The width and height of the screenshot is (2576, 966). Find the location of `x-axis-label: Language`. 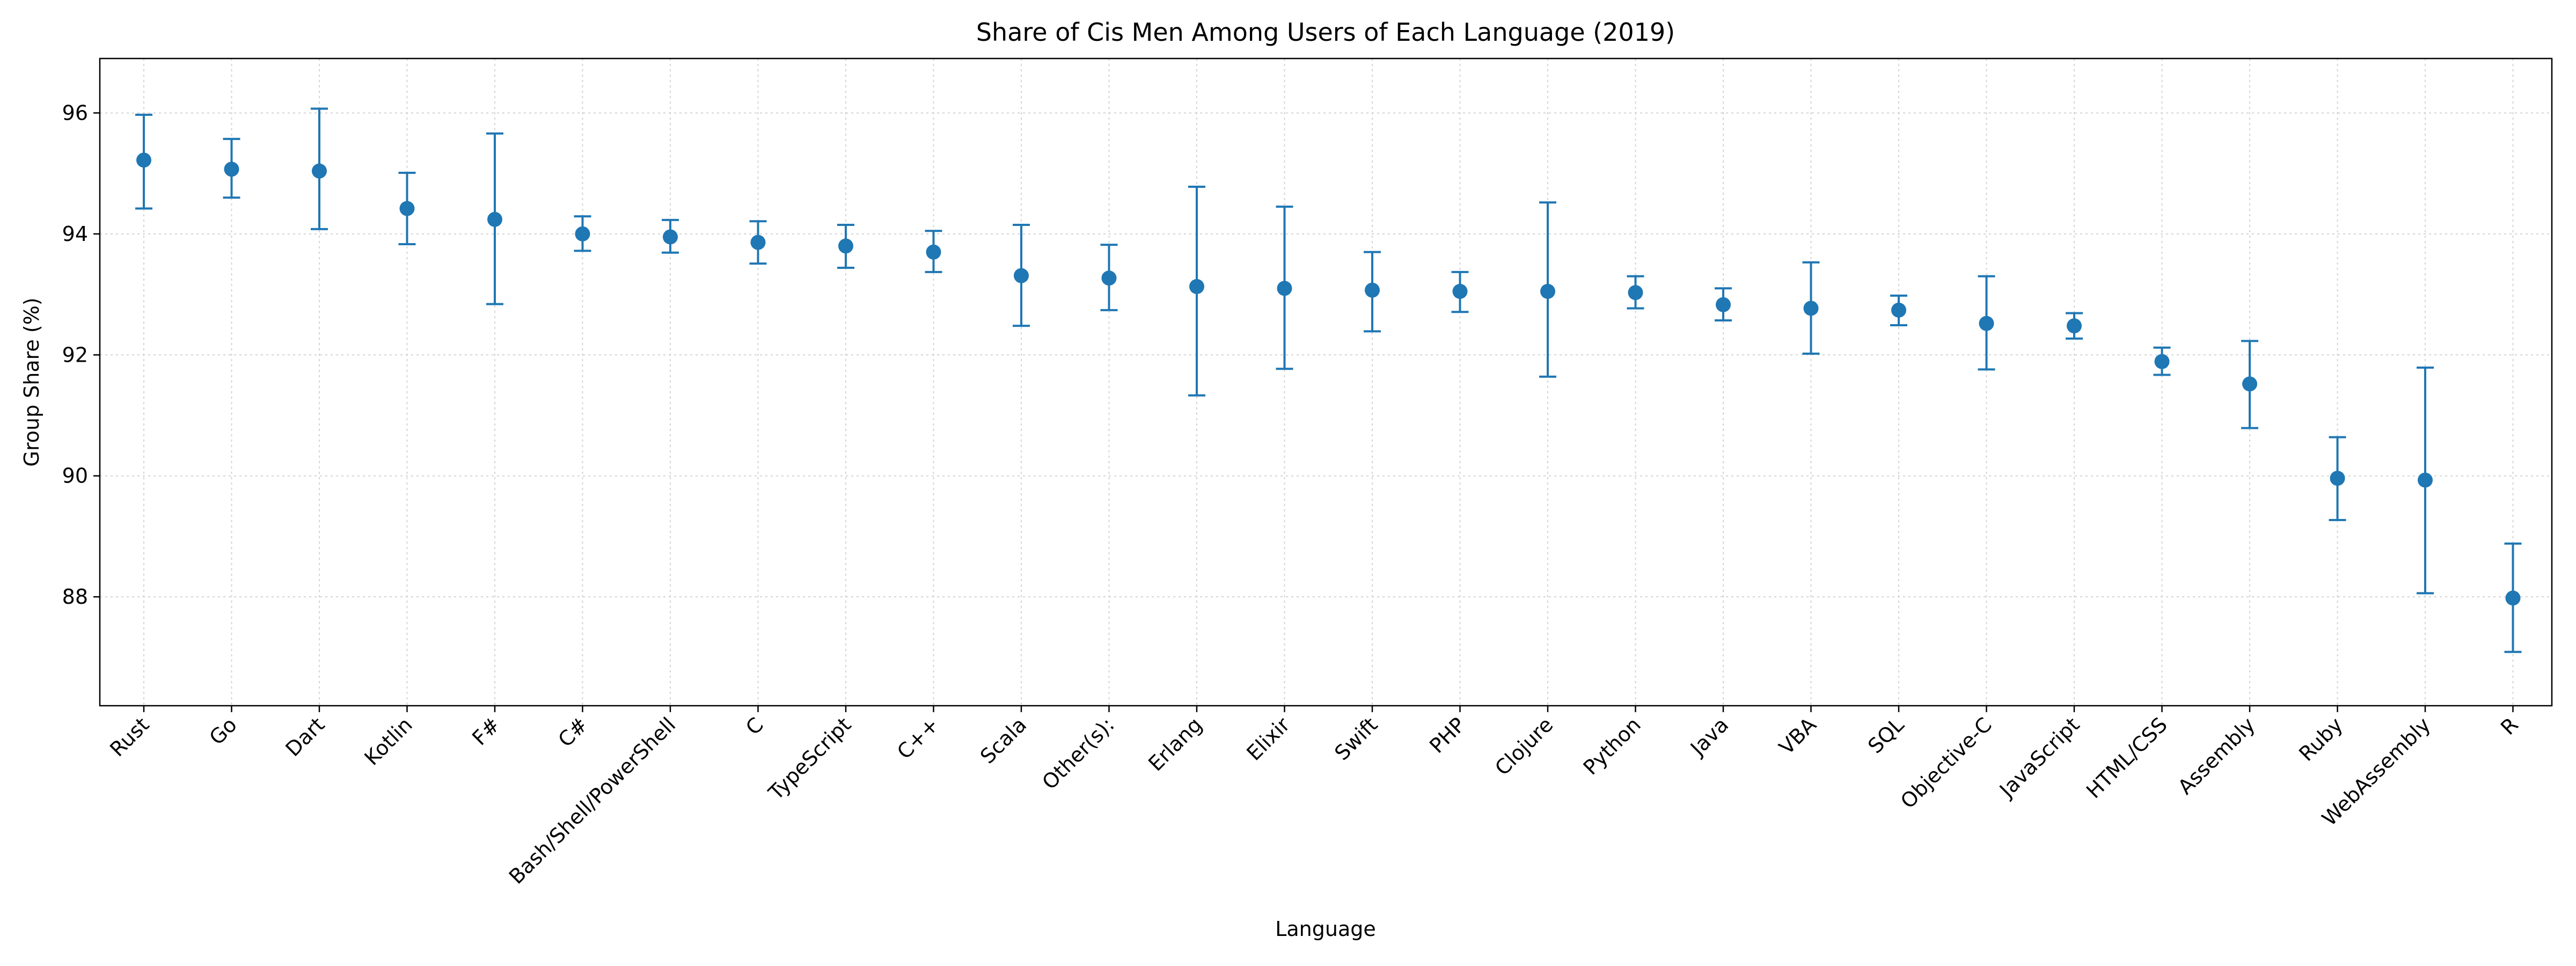

x-axis-label: Language is located at coordinates (1325, 929).